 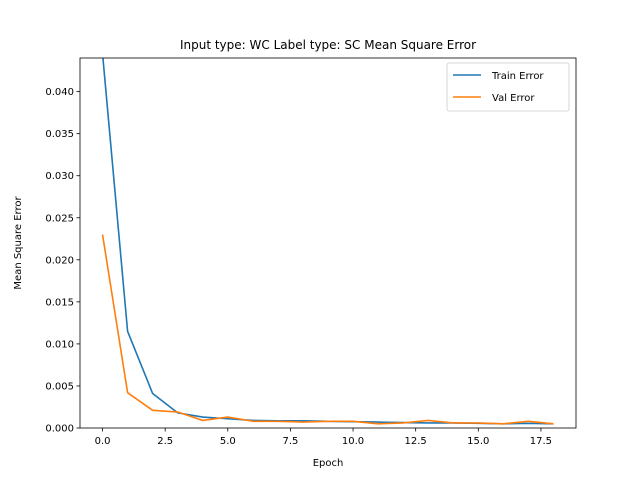 What do you see at coordinates (59, 302) in the screenshot?
I see `y-tick-label: 0.015` at bounding box center [59, 302].